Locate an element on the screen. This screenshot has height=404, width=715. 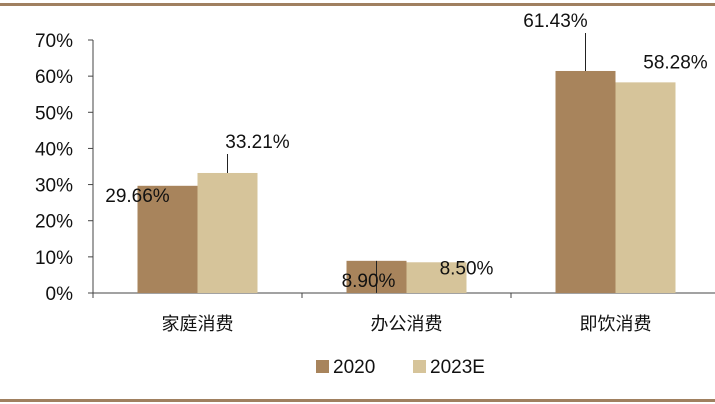
top-rule is located at coordinates (357, 4).